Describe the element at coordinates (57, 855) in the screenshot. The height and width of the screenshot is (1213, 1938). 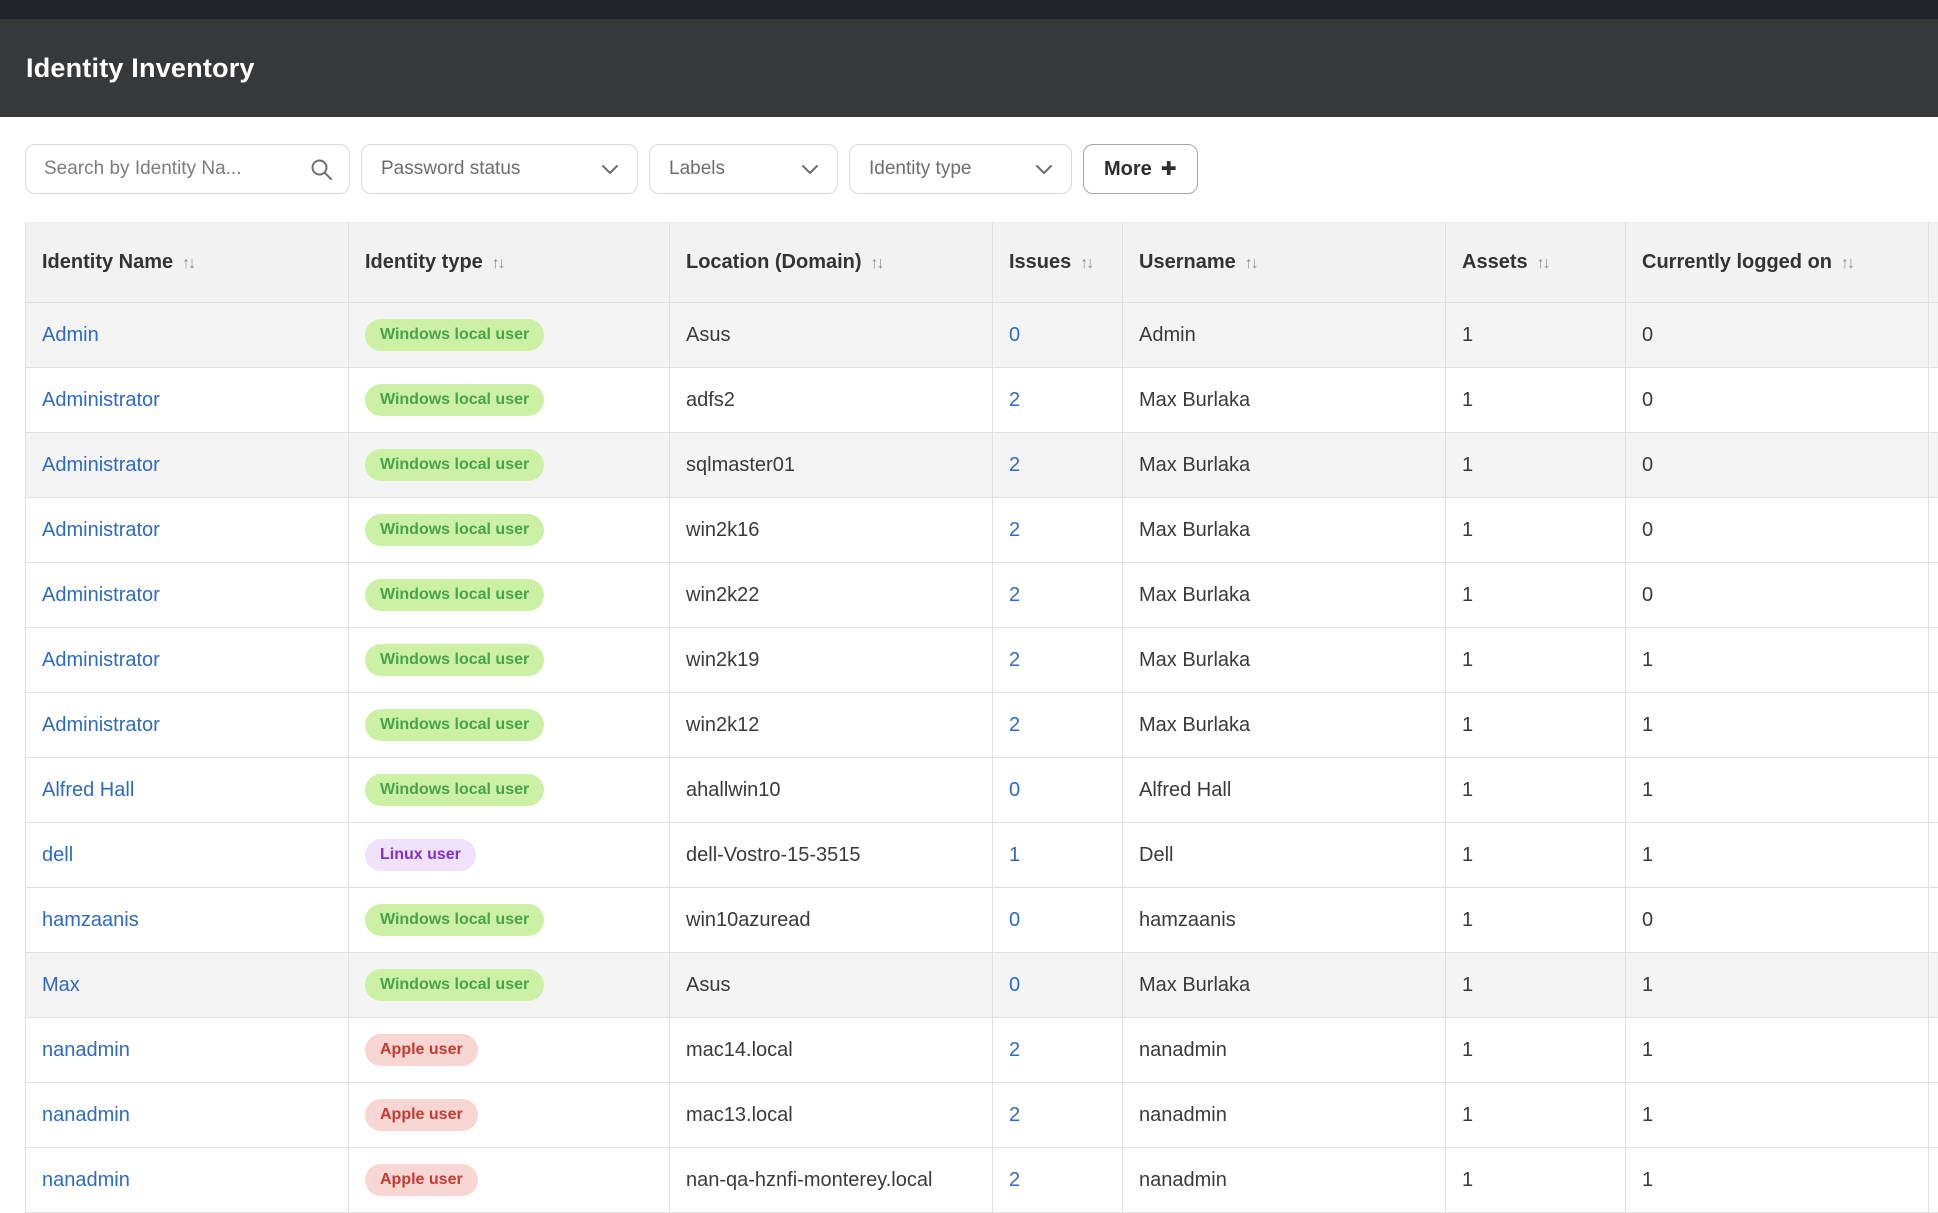
I see `identity-name-link: dell` at that location.